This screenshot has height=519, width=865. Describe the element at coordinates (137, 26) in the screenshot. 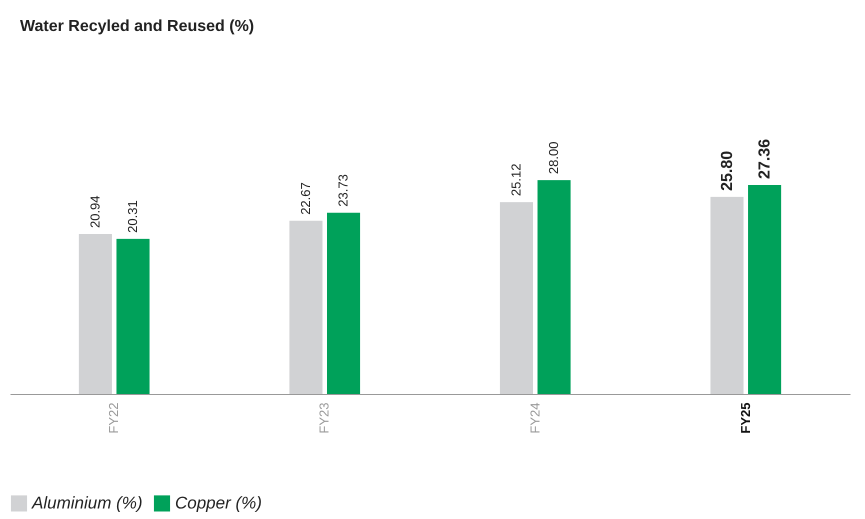

I see `chart-title: Water Recyled and Reused (%)` at that location.